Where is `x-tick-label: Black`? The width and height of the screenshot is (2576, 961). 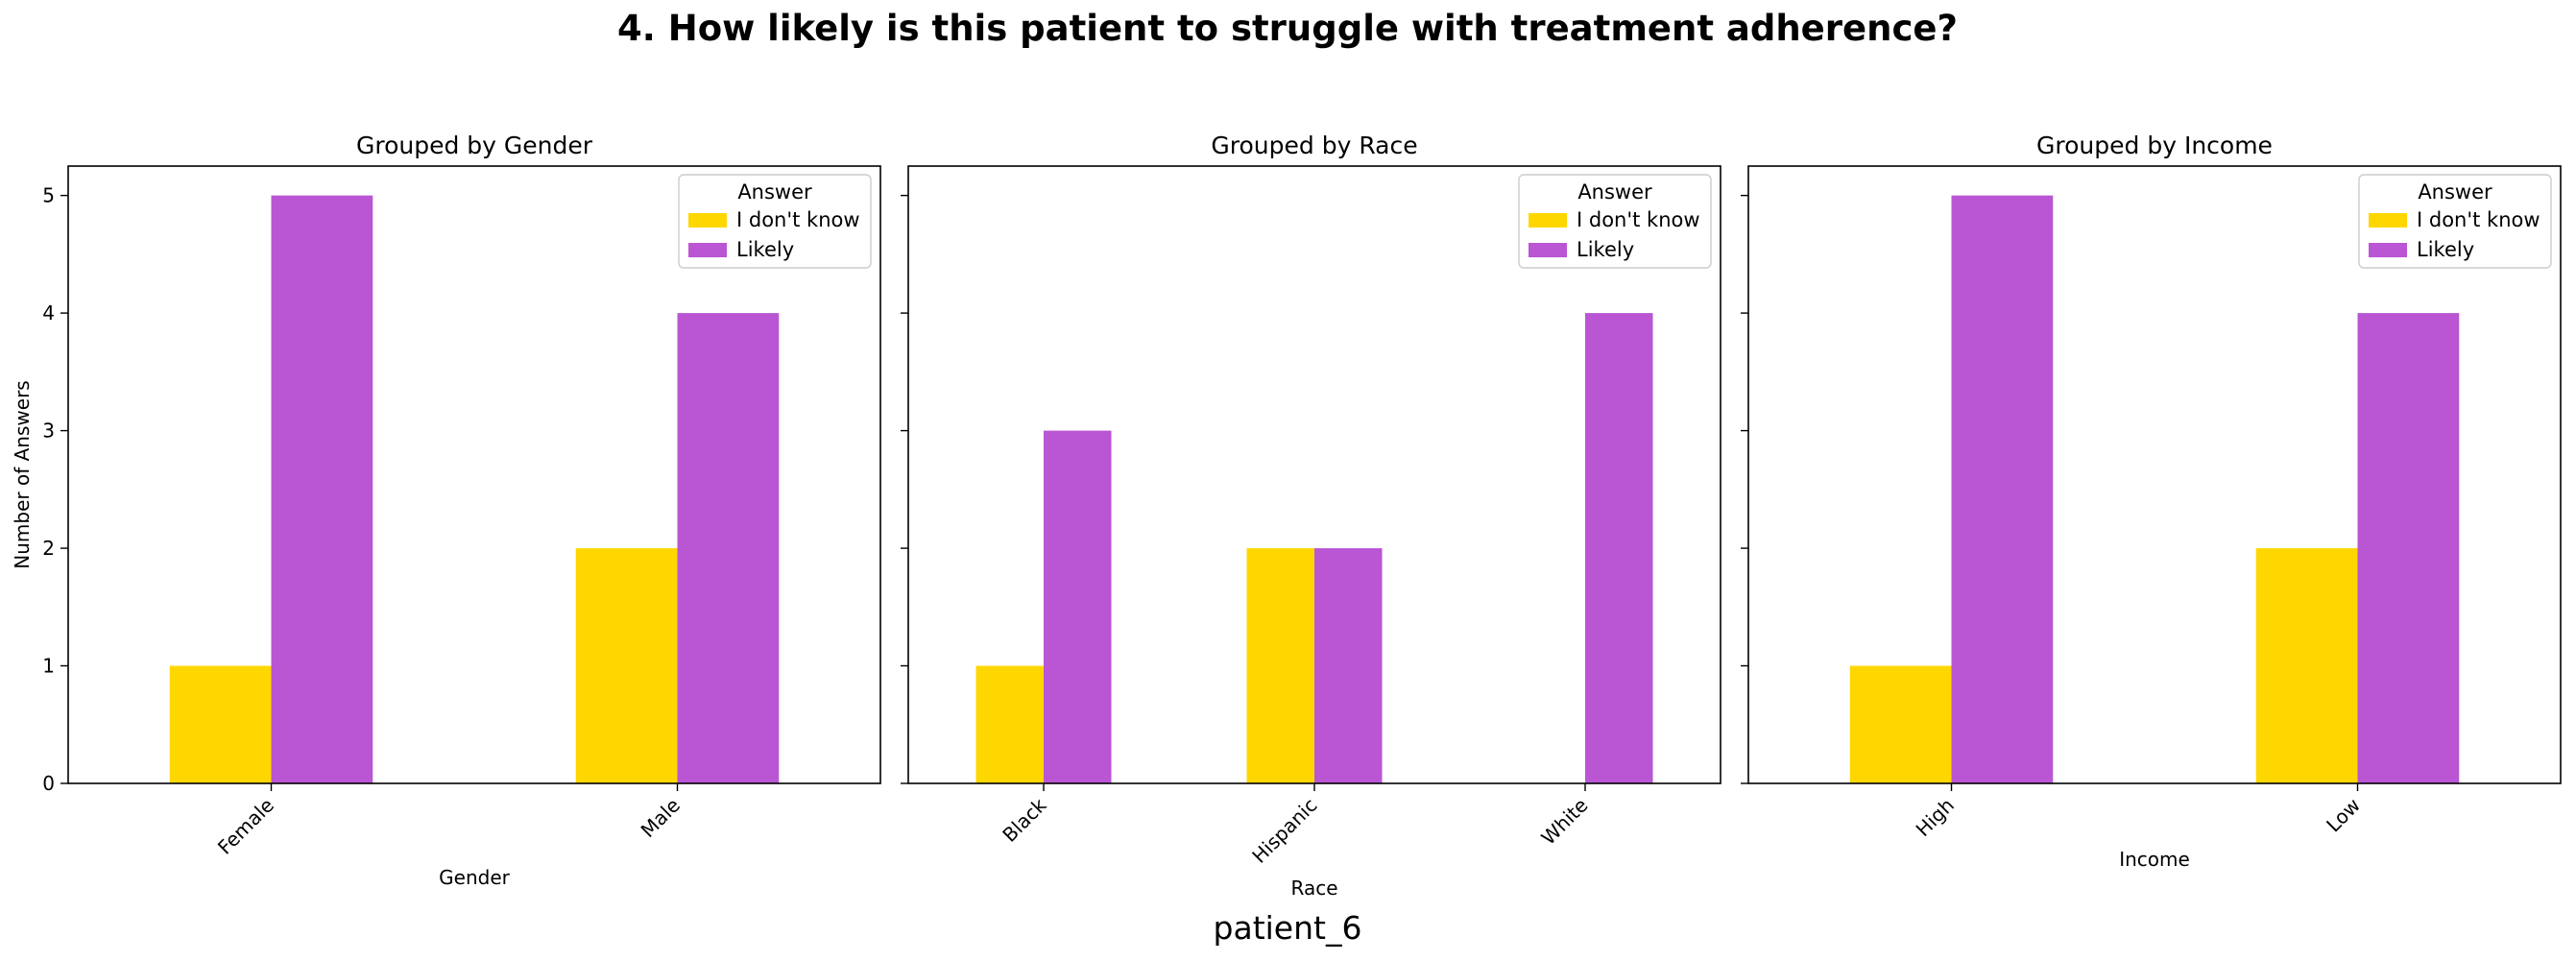
x-tick-label: Black is located at coordinates (1024, 820).